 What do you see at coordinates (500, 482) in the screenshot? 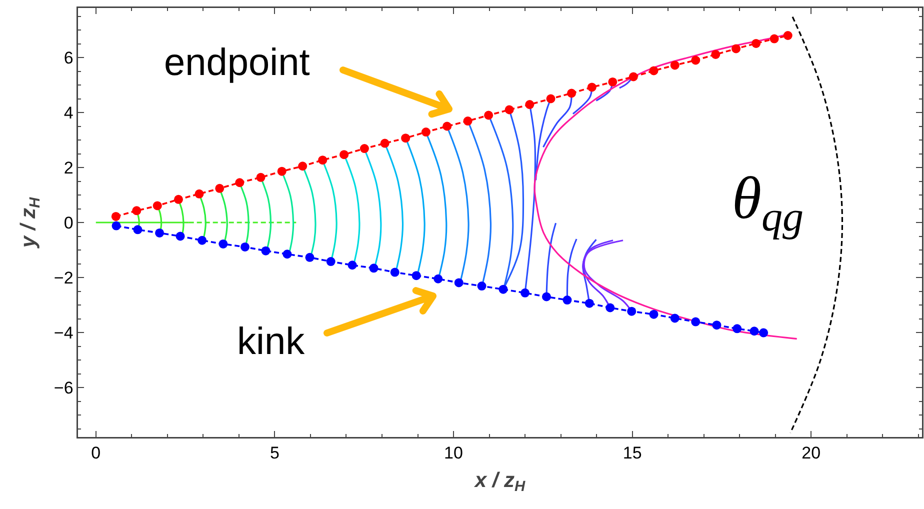
I see `x-axis-title: x / z$_{H}$` at bounding box center [500, 482].